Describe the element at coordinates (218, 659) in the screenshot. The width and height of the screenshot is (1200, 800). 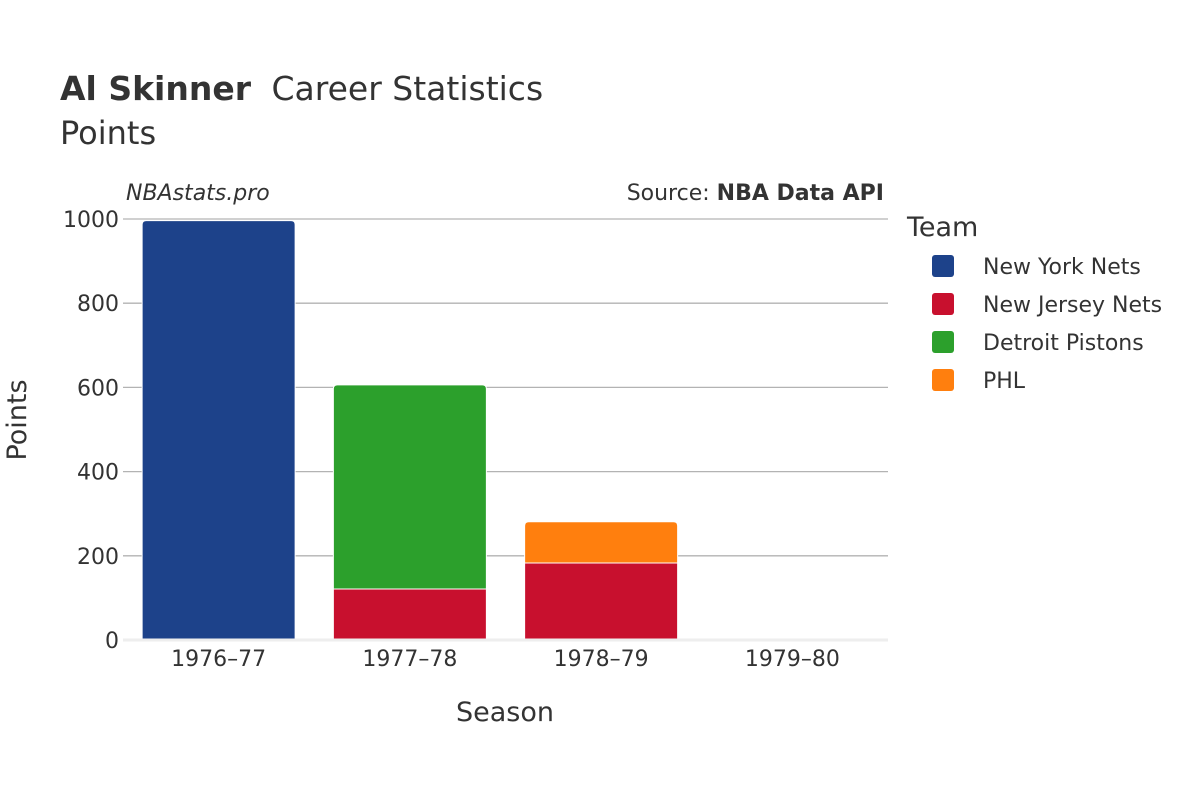
I see `x-tick-label: 1976–77` at that location.